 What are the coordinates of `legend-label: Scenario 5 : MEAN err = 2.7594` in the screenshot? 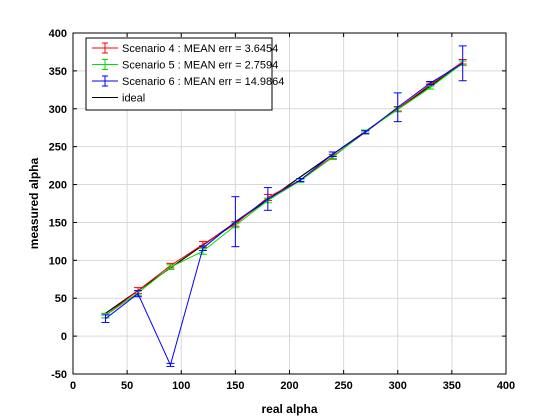 It's located at (200, 66).